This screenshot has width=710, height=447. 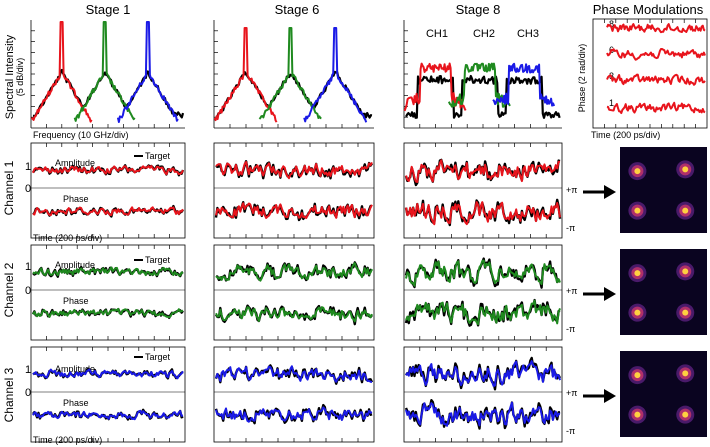 I want to click on phase-trace-label-8: 8, so click(x=611, y=24).